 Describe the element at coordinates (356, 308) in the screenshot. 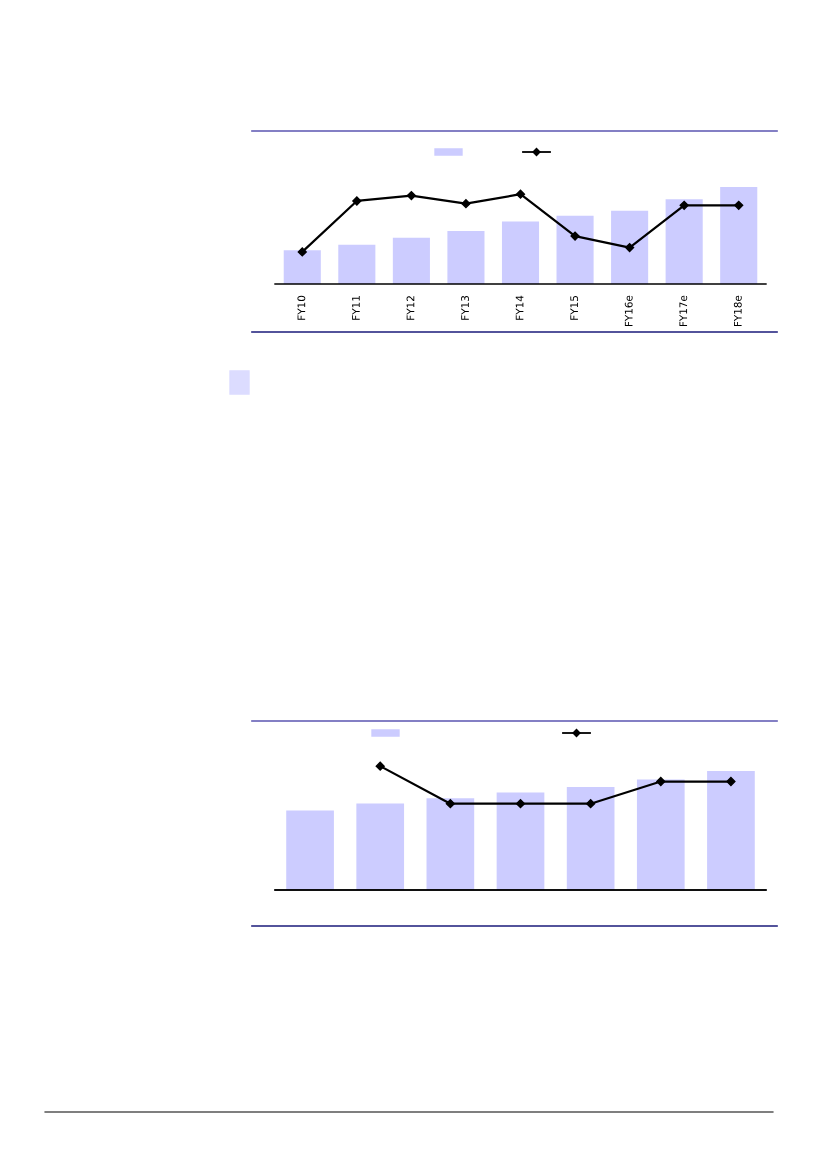

I see `x-tick-label: FY11` at that location.